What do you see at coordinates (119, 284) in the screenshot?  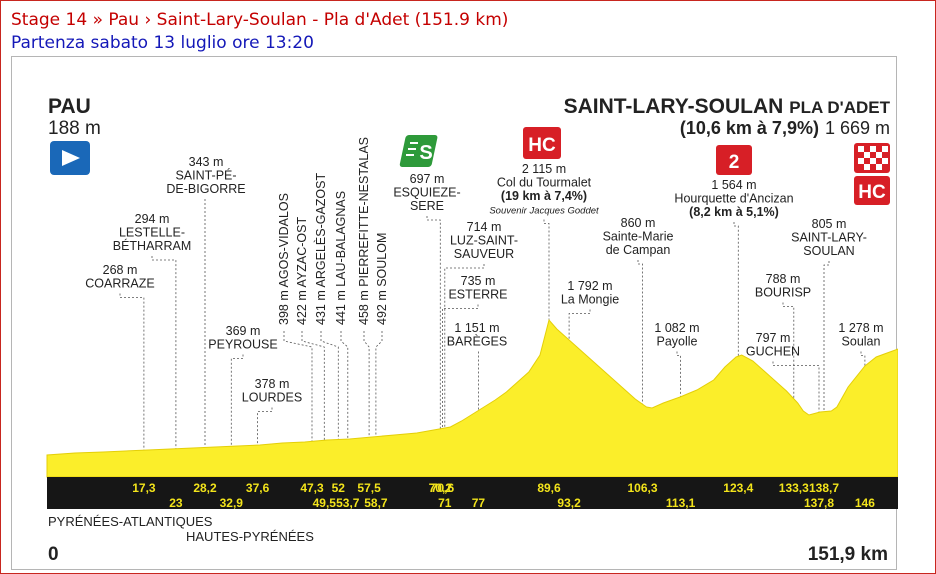 I see `point-label-0-line-1: COARRAZE` at bounding box center [119, 284].